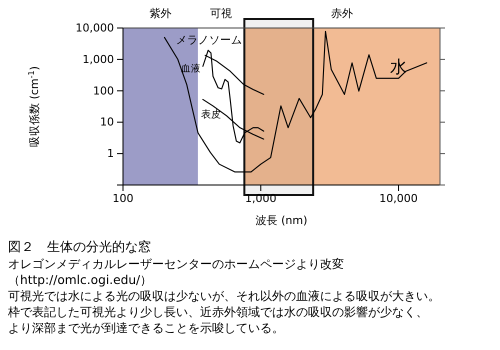  I want to click on series-label: 水, so click(399, 67).